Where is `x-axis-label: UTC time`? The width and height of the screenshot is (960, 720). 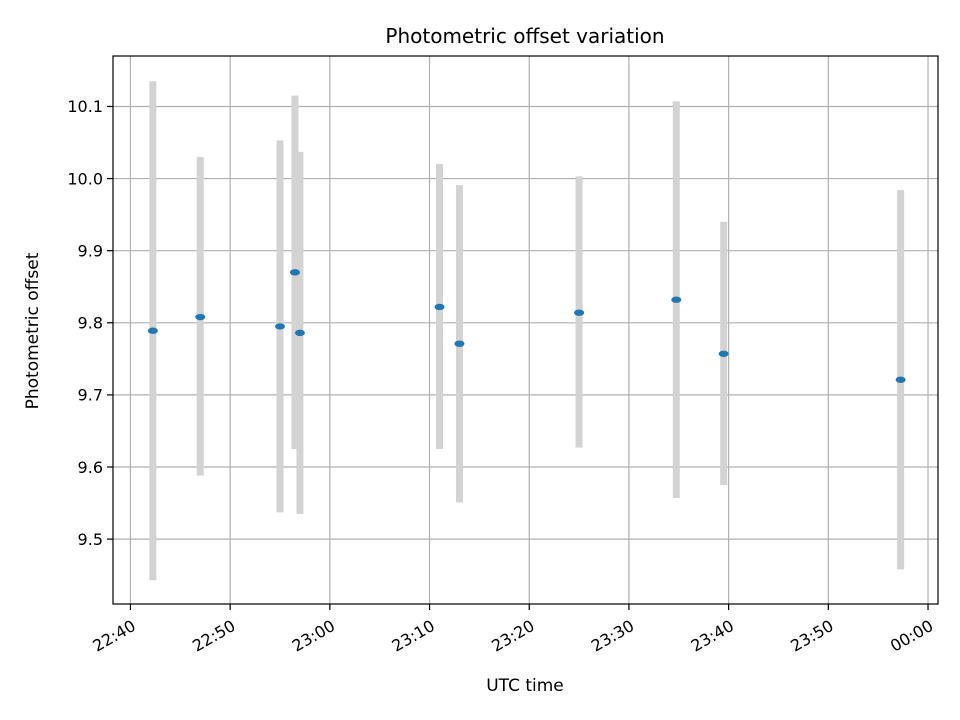
x-axis-label: UTC time is located at coordinates (525, 686).